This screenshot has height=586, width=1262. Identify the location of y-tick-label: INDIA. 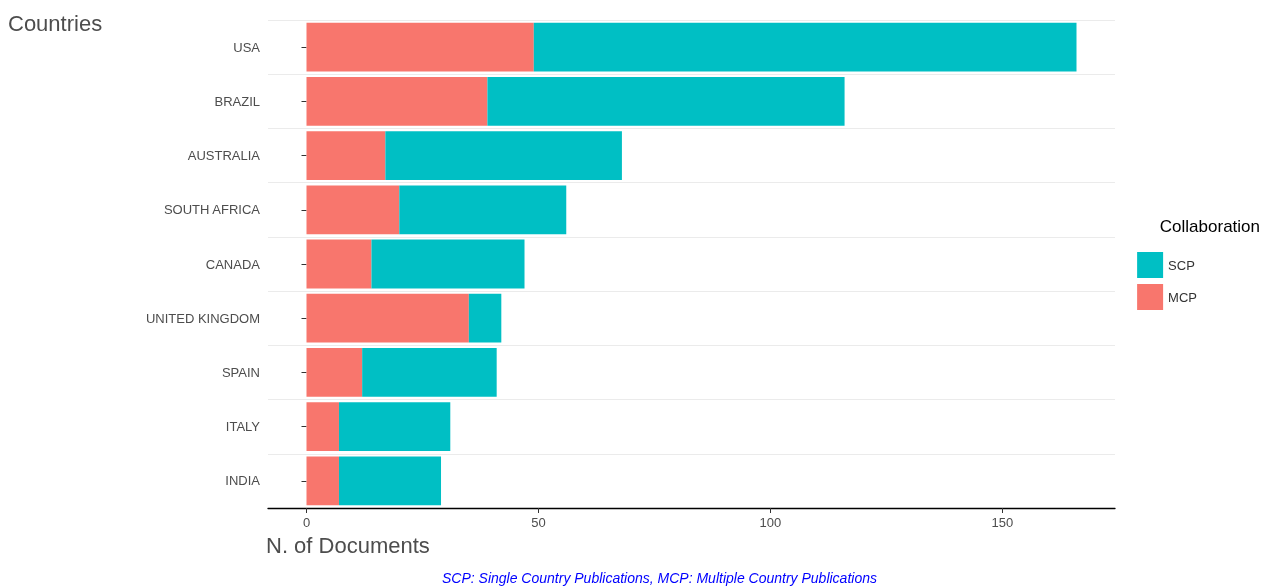
(243, 481).